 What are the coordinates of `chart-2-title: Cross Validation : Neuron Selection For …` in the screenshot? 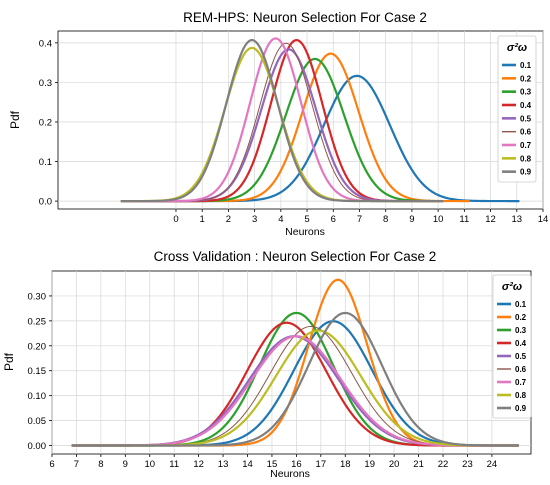 It's located at (295, 256).